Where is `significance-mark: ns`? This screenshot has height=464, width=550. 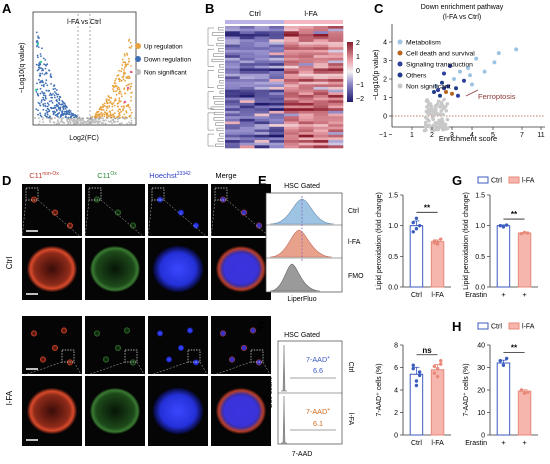
significance-mark: ns is located at coordinates (427, 350).